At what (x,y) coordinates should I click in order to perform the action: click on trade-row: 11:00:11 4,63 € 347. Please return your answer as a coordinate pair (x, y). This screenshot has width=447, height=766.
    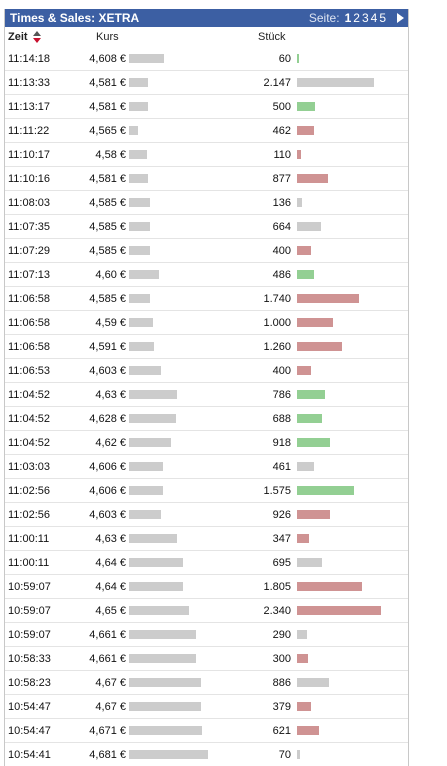
    Looking at the image, I should click on (206, 539).